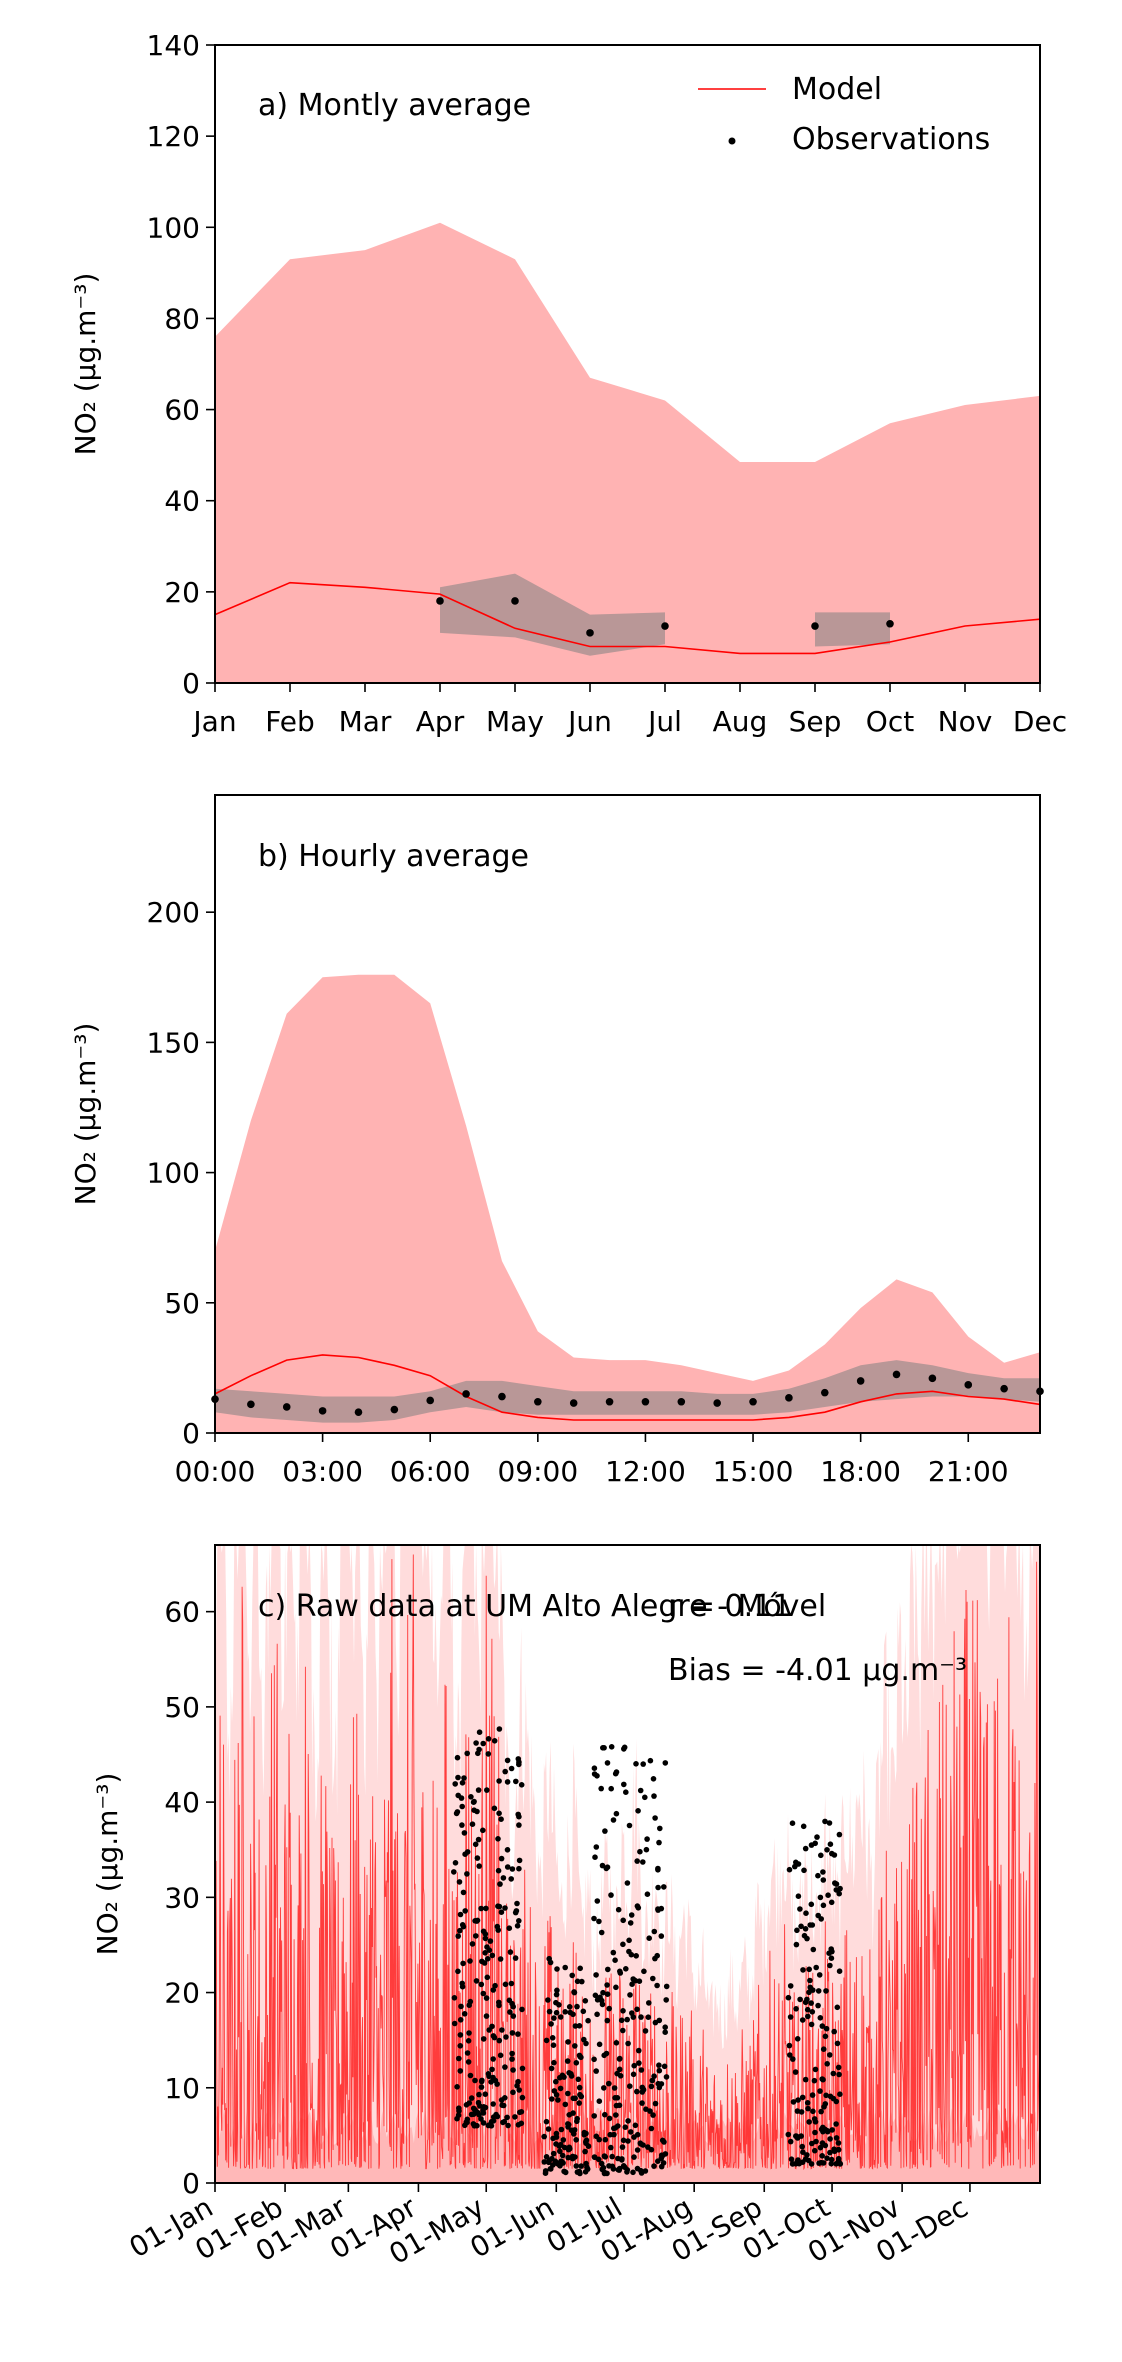 This screenshot has height=2362, width=1122. What do you see at coordinates (890, 721) in the screenshot?
I see `panel-a-xtick-label: Oct` at bounding box center [890, 721].